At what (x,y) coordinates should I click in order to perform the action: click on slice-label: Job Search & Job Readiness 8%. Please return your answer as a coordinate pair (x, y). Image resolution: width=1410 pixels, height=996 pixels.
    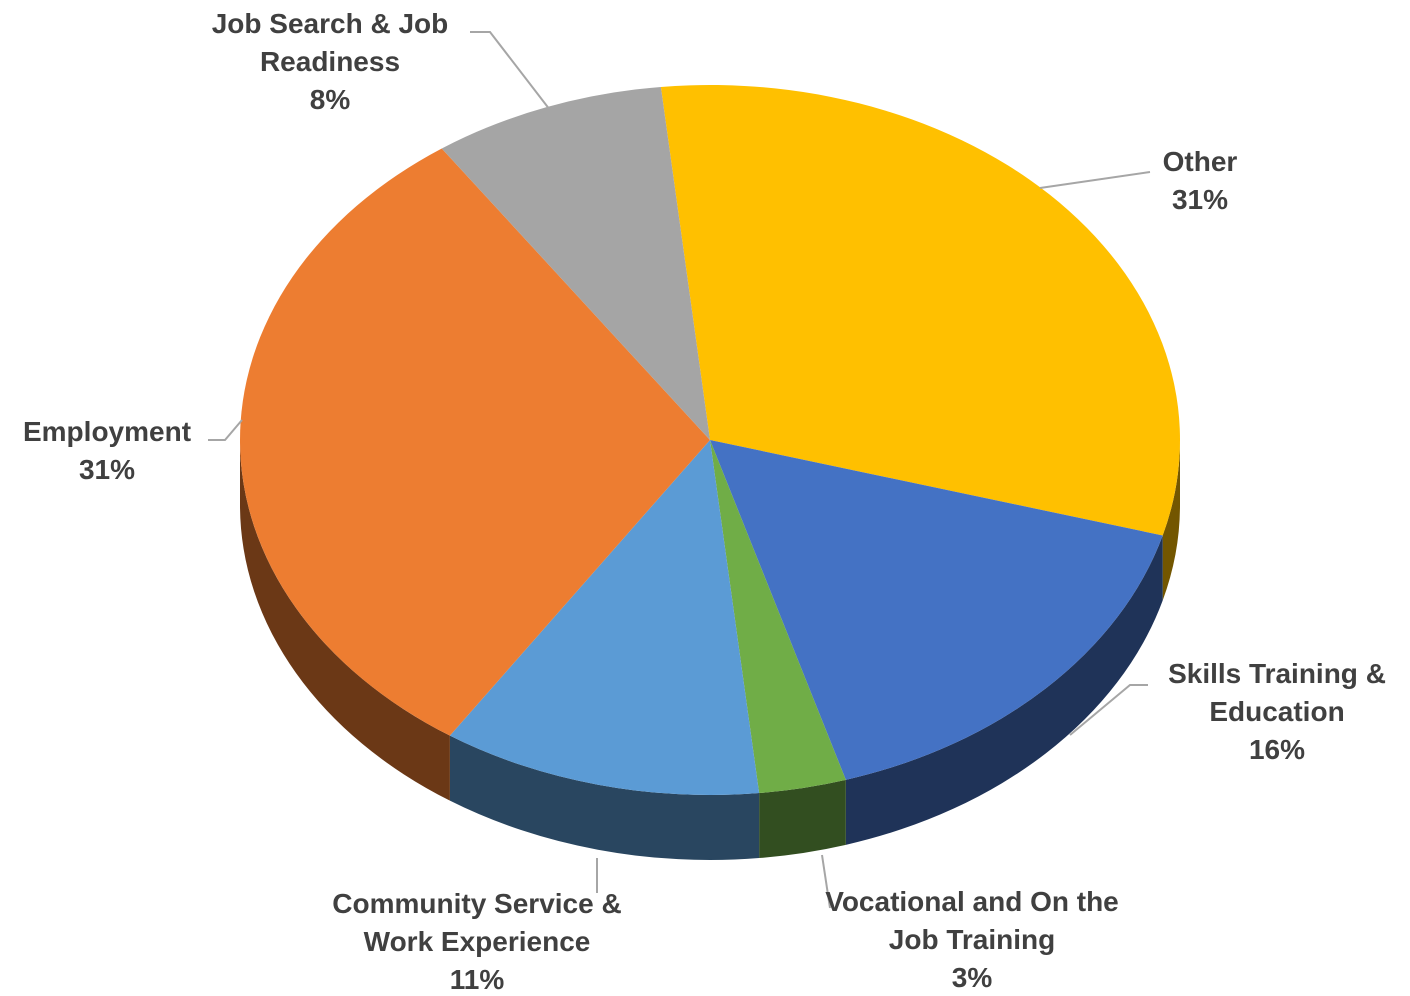
    Looking at the image, I should click on (330, 62).